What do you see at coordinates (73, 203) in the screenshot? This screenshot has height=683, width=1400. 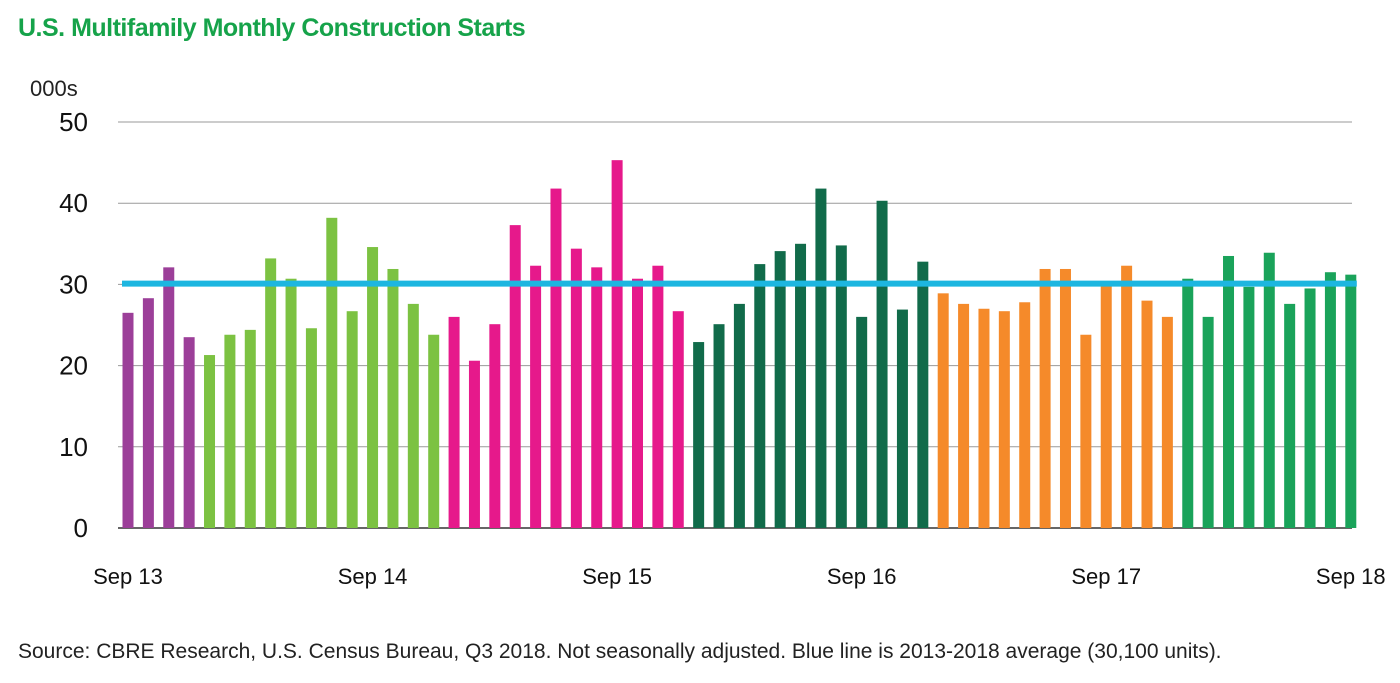 I see `y-tick-label: 40` at bounding box center [73, 203].